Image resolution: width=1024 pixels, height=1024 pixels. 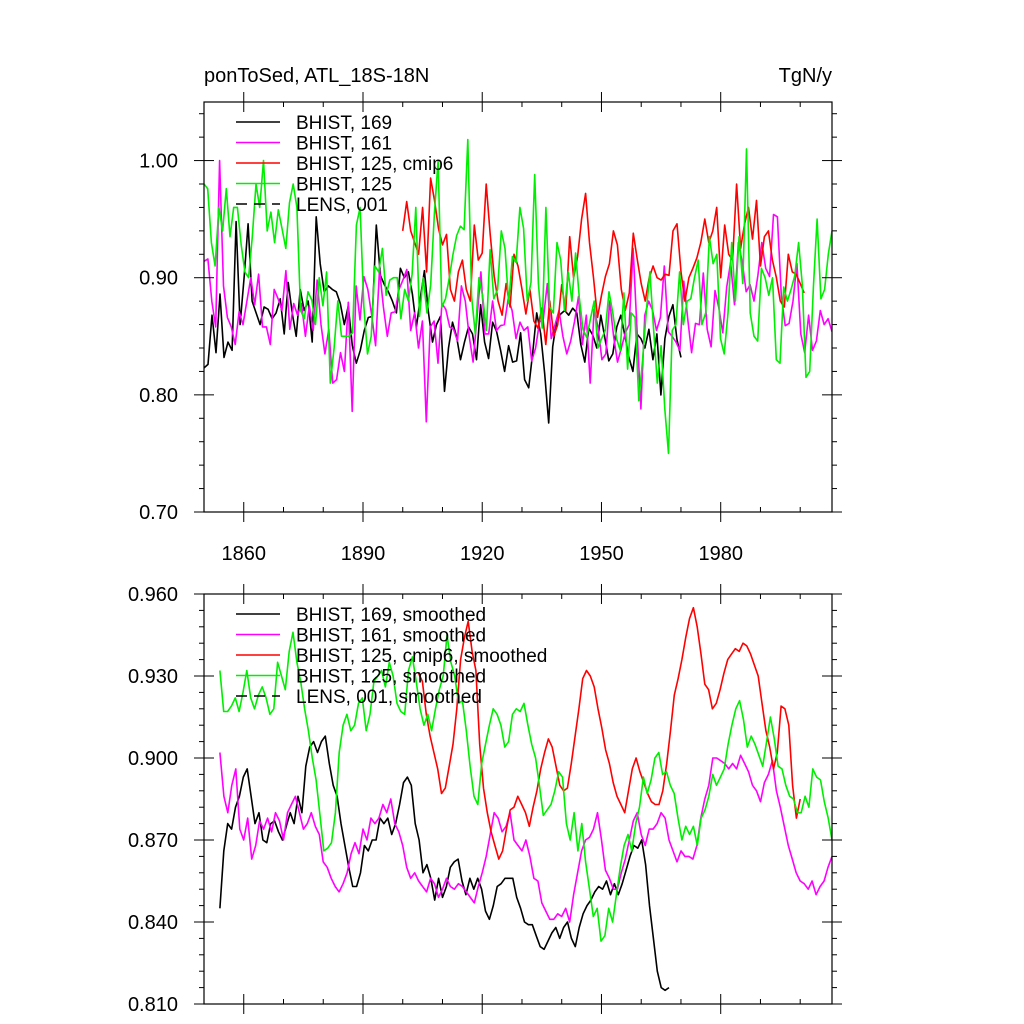 I want to click on y-tick-label: 0.930, so click(x=153, y=677).